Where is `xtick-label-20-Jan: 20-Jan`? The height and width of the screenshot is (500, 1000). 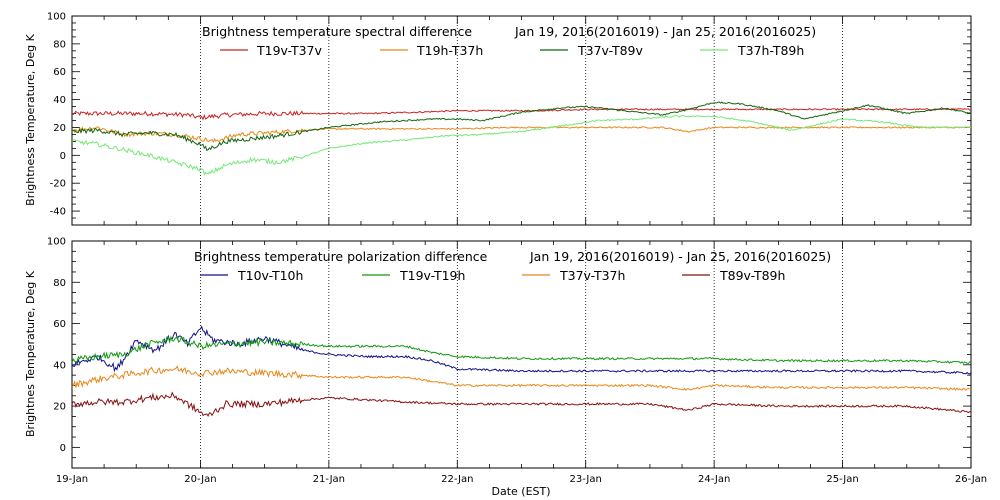
xtick-label-20-Jan: 20-Jan is located at coordinates (200, 479).